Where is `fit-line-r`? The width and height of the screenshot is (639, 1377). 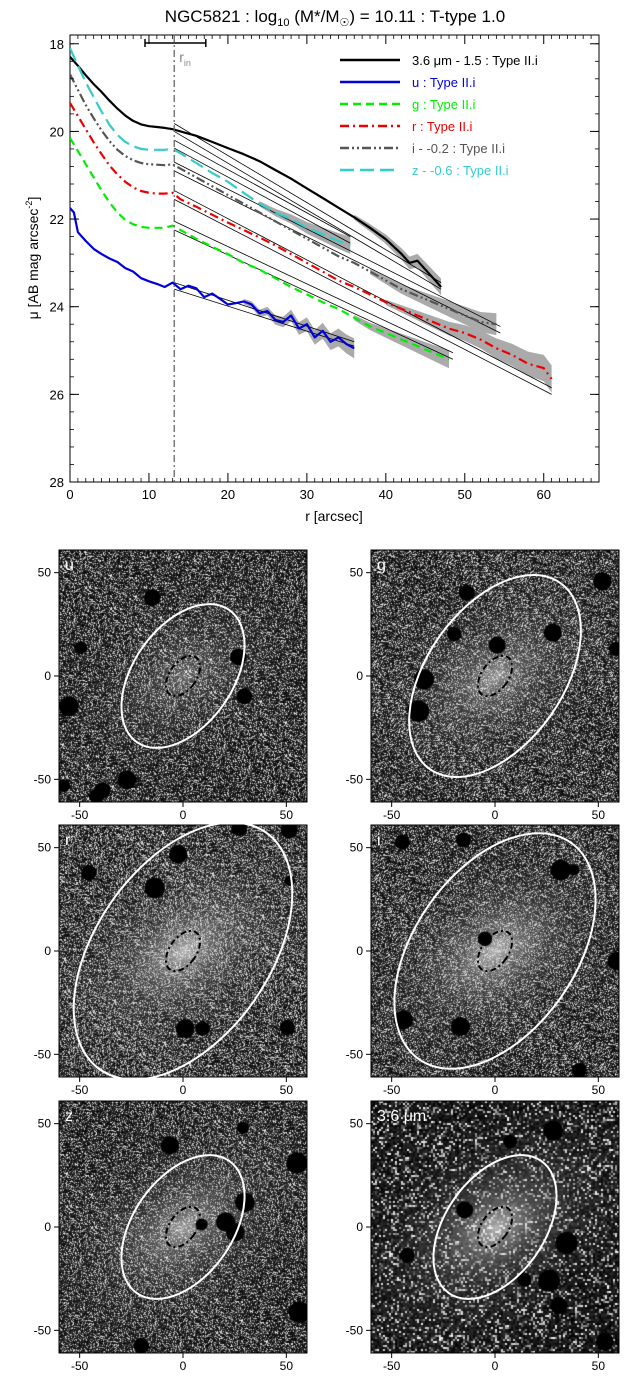
fit-line-r is located at coordinates (363, 296).